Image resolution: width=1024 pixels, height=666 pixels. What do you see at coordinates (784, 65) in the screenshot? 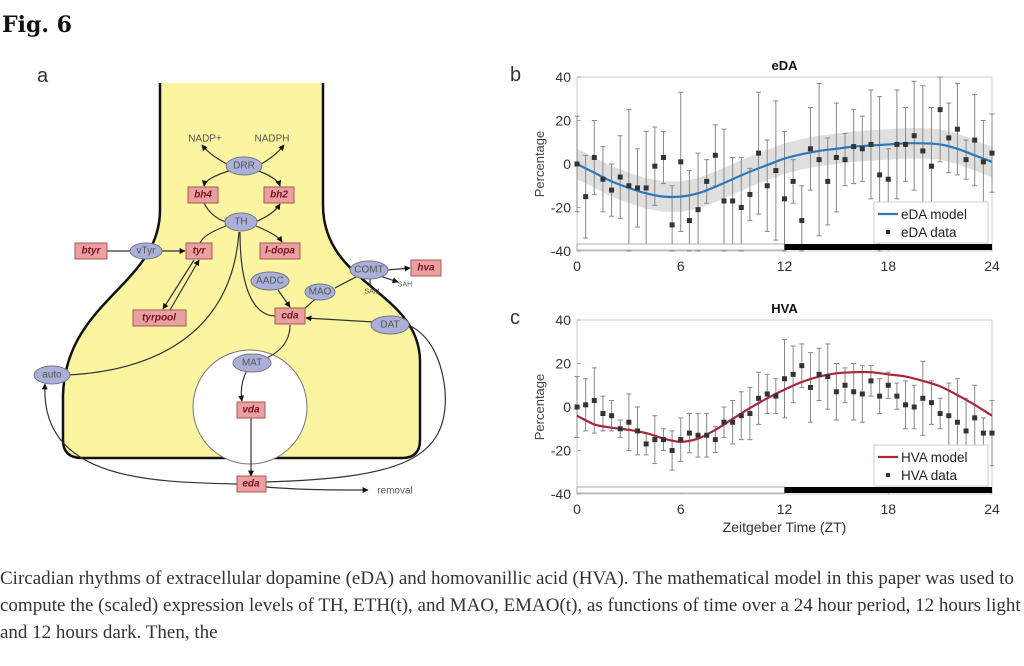
I see `chart-title: eDA` at bounding box center [784, 65].